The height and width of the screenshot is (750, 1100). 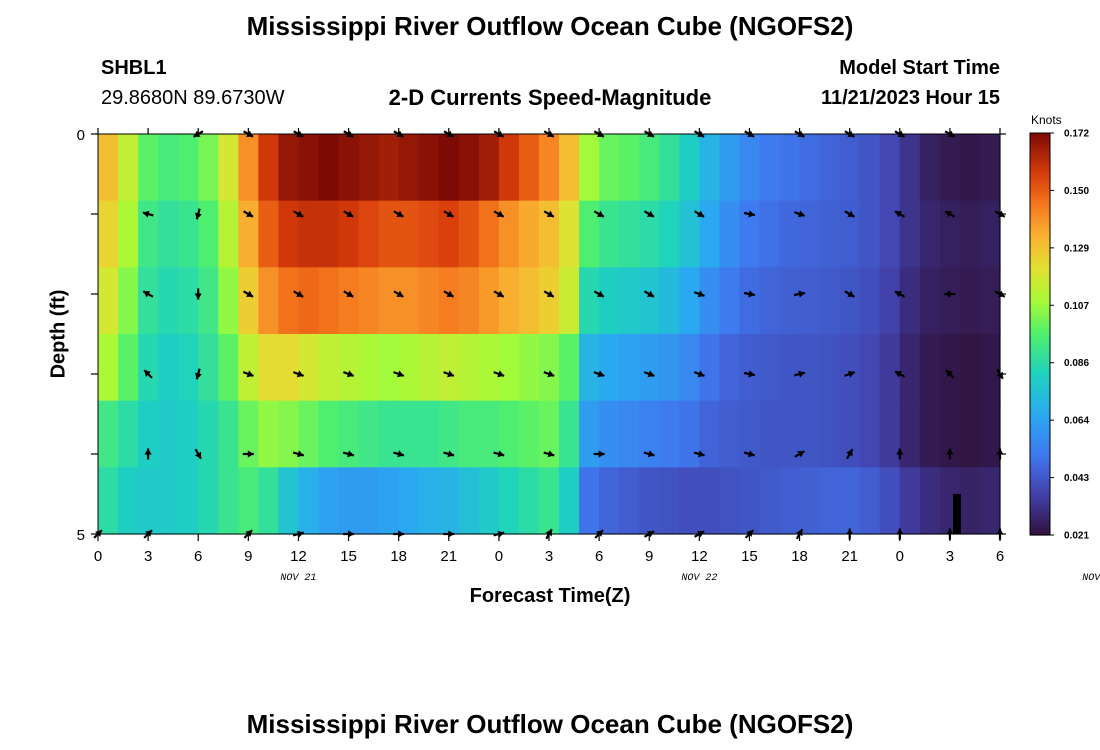 I want to click on x-tick-label: 21, so click(x=448, y=556).